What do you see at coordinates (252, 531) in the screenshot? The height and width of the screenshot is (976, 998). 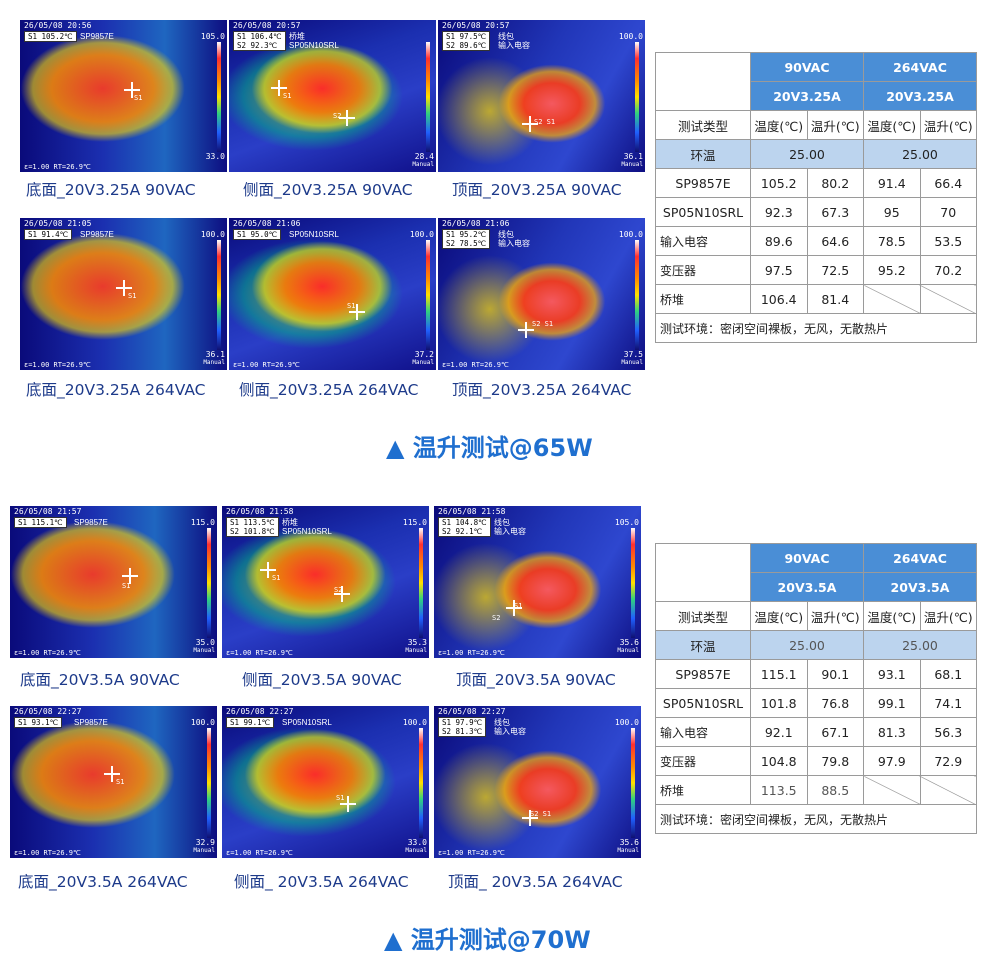 I see `readout-line: S2 101.8℃` at bounding box center [252, 531].